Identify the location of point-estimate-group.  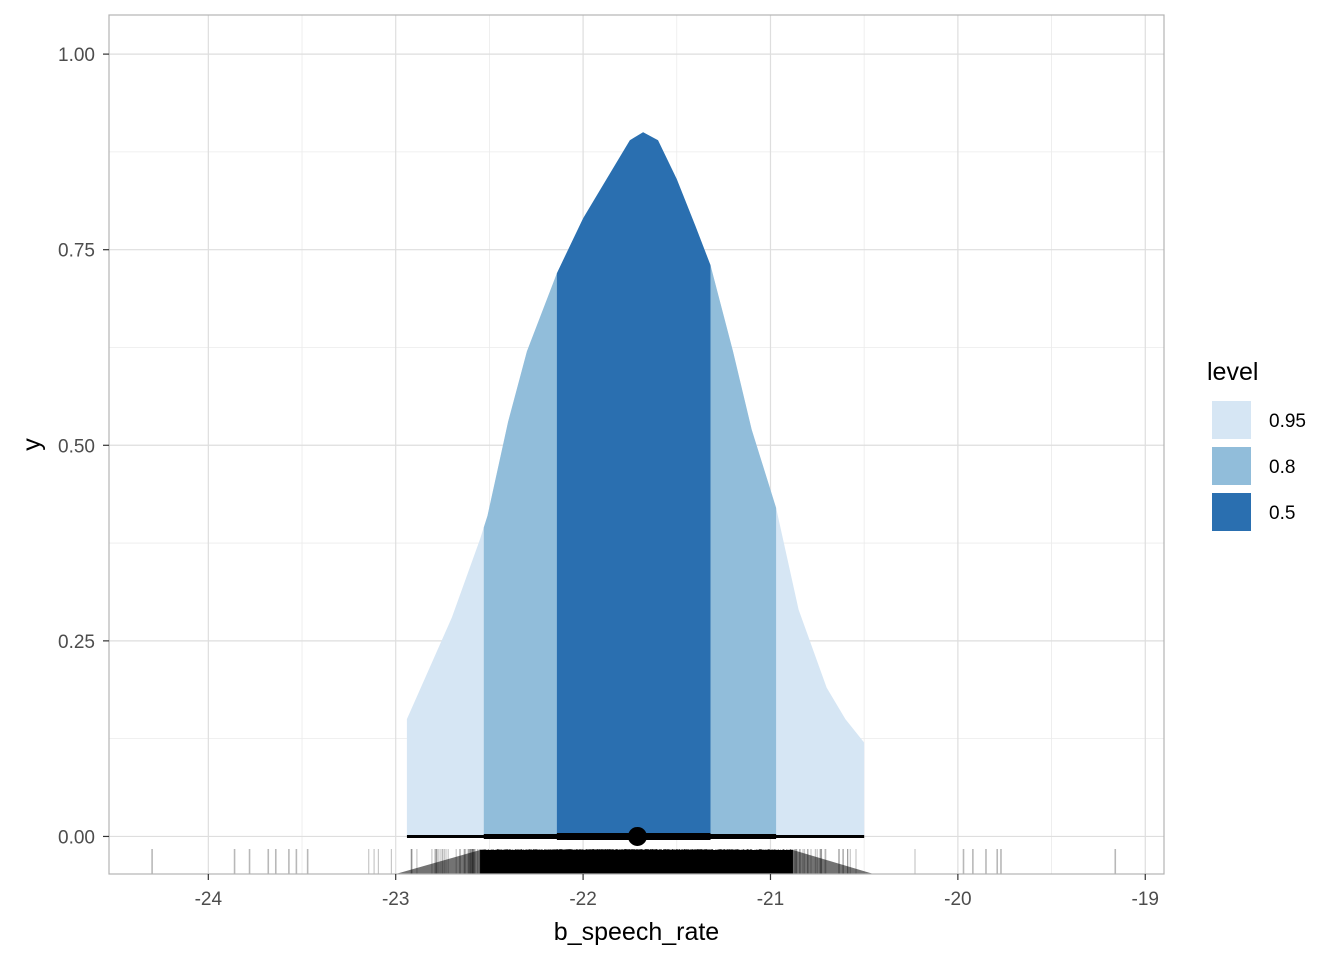
(637, 836).